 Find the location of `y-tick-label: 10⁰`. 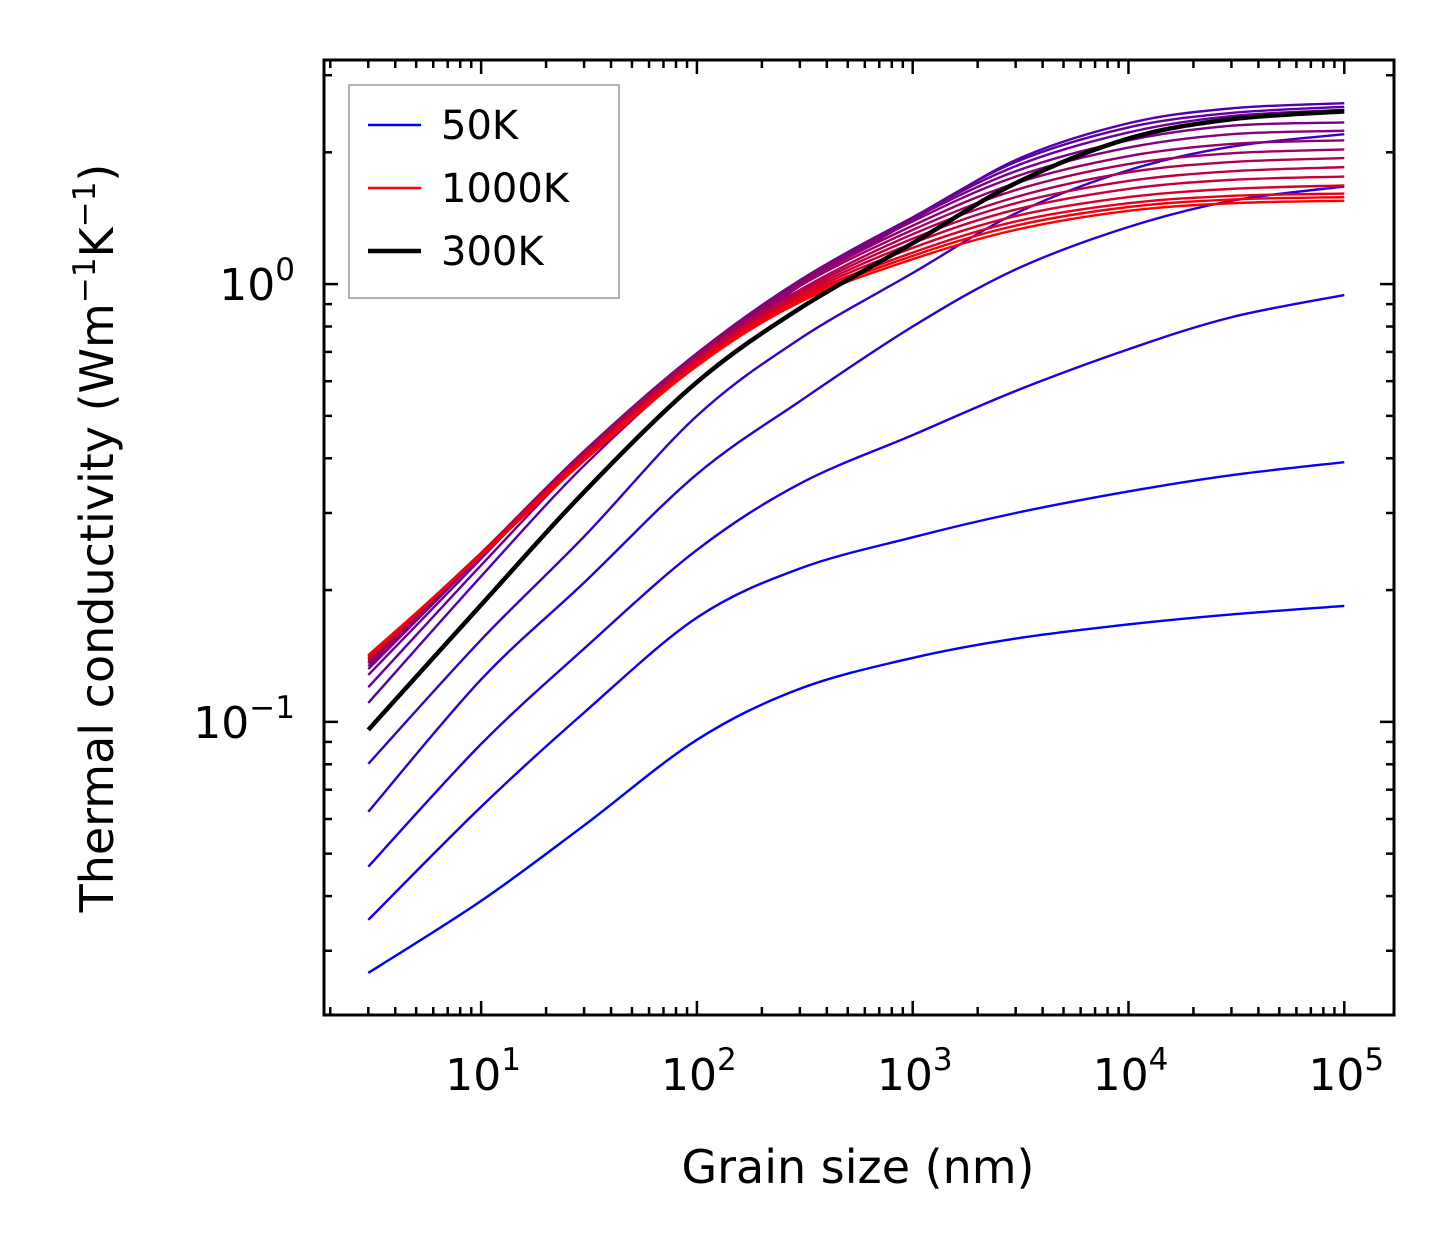

y-tick-label: 10⁰ is located at coordinates (257, 281).